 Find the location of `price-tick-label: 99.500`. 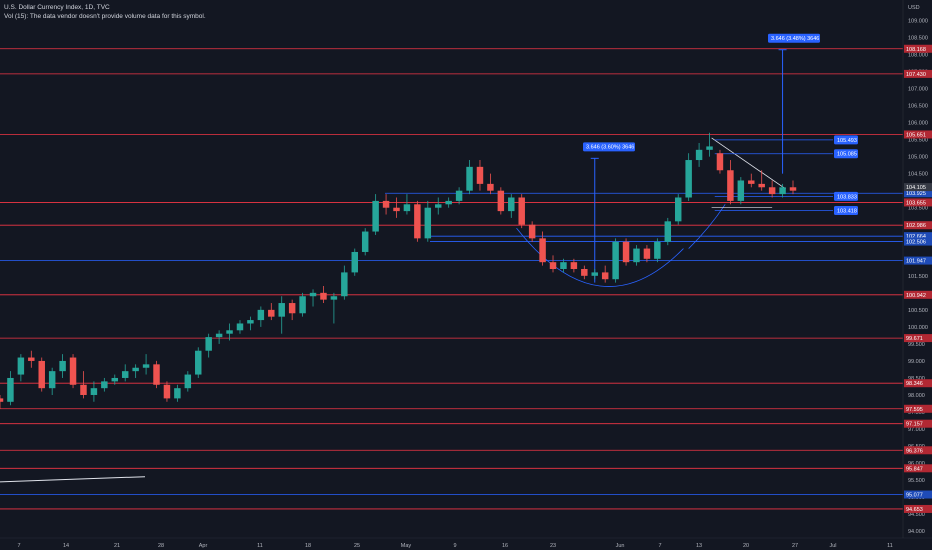

price-tick-label: 99.500 is located at coordinates (916, 345).